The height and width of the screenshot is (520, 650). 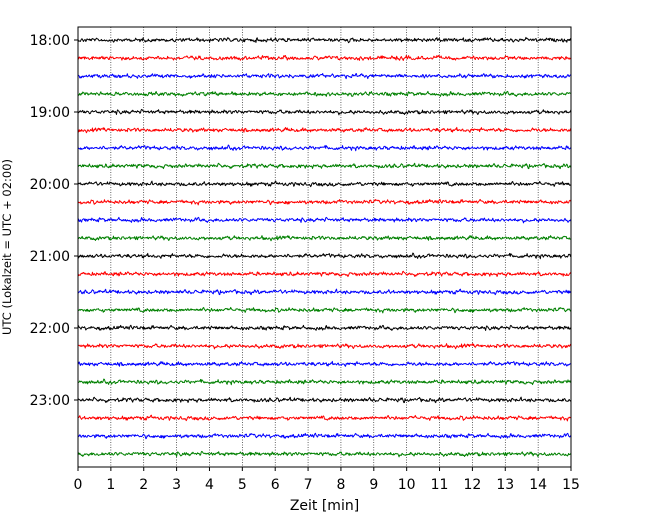 What do you see at coordinates (50, 41) in the screenshot?
I see `y-tick-label: 18:00` at bounding box center [50, 41].